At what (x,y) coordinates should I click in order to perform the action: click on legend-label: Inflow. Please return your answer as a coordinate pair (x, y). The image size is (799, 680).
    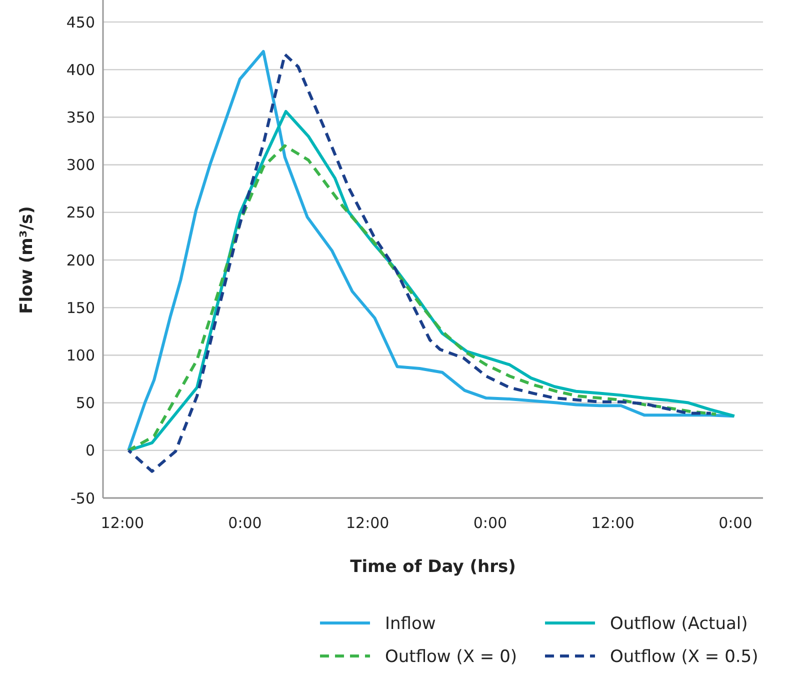
    Looking at the image, I should click on (410, 624).